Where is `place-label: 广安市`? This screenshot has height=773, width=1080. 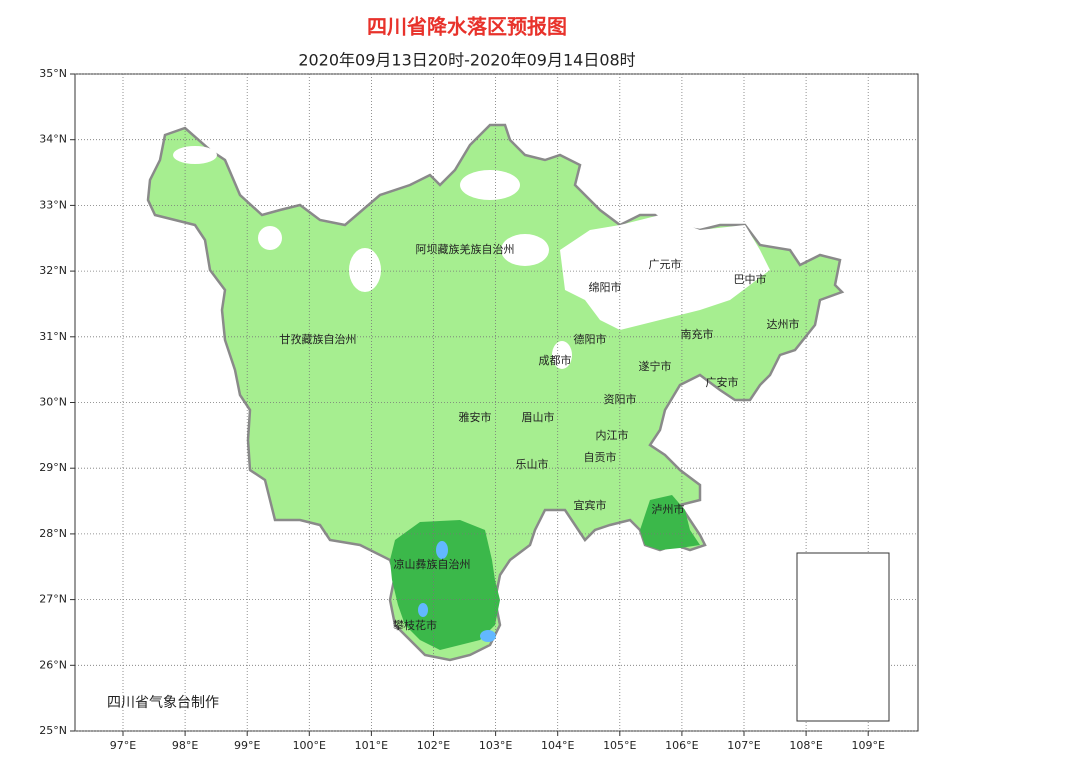
place-label: 广安市 is located at coordinates (722, 382).